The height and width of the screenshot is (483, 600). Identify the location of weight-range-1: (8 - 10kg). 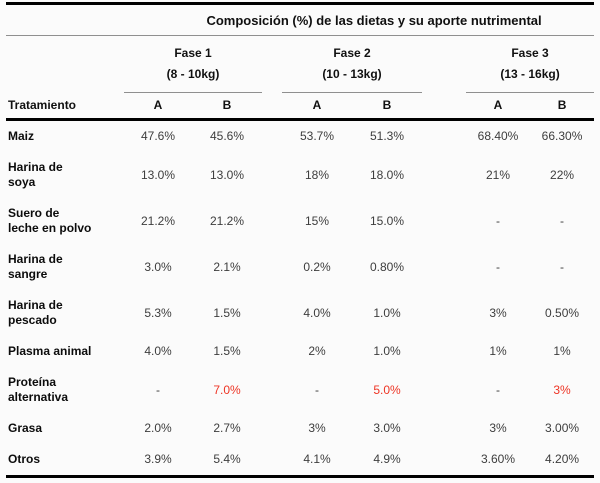
(193, 74).